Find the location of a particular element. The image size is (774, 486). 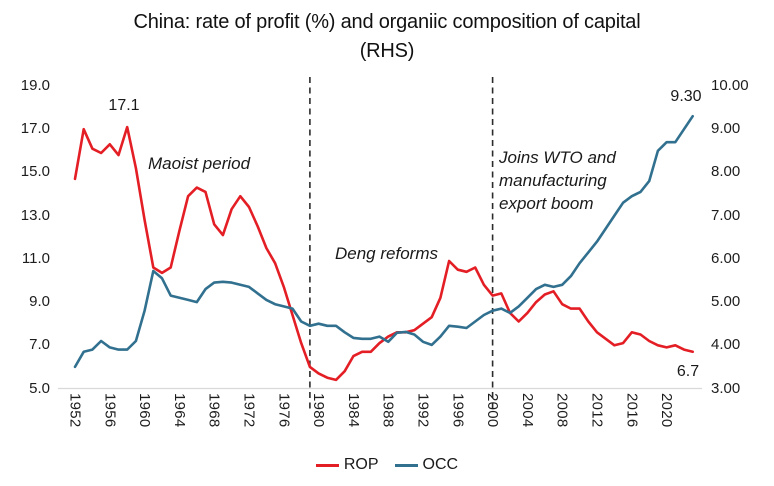

x-axis-tick-label: 1972 is located at coordinates (249, 410).